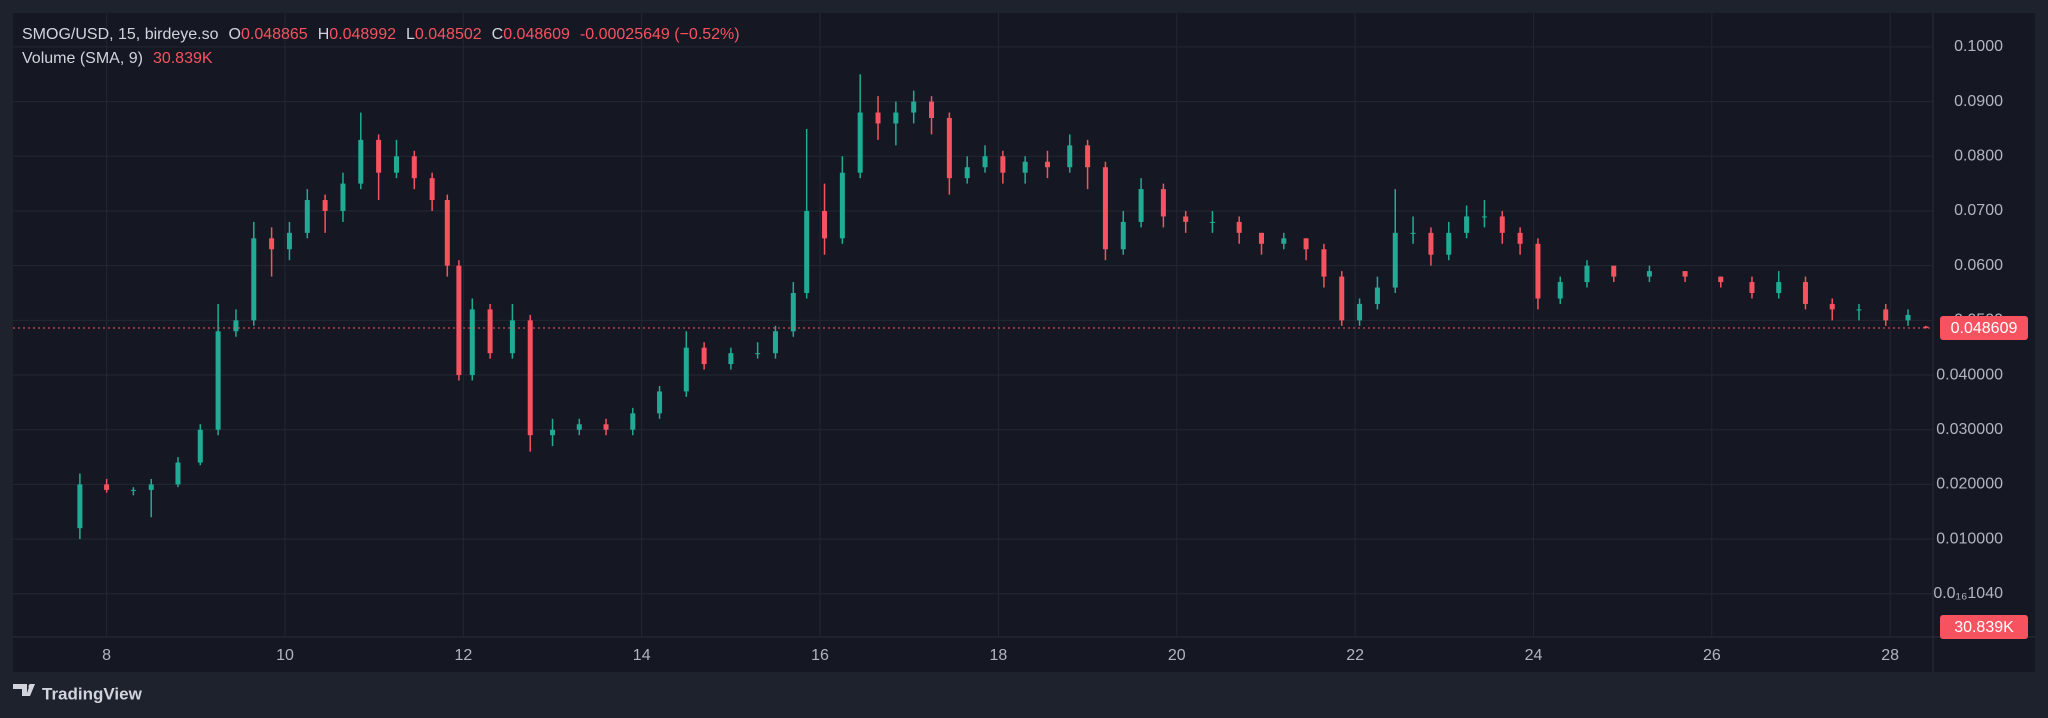 The image size is (2048, 718). I want to click on price-tag-label: 0.048609, so click(1984, 328).